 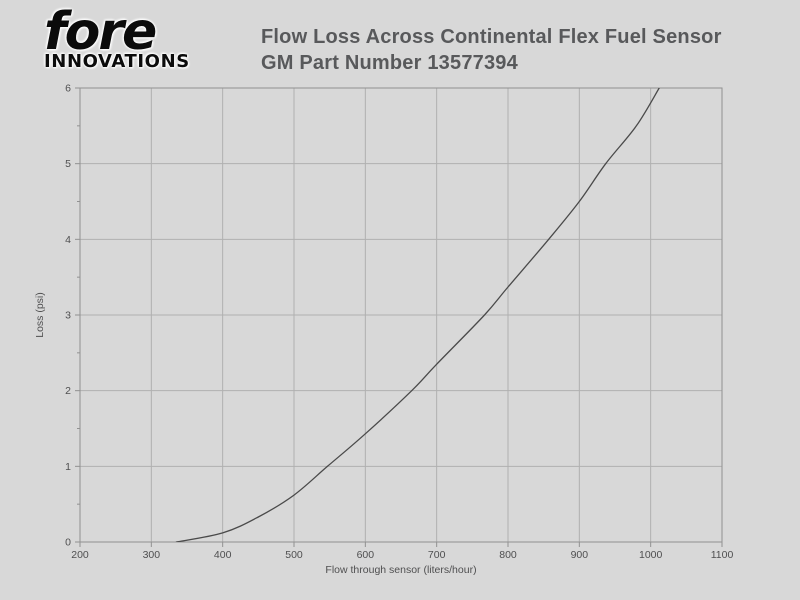 What do you see at coordinates (152, 555) in the screenshot?
I see `x-tick-label-300: 300` at bounding box center [152, 555].